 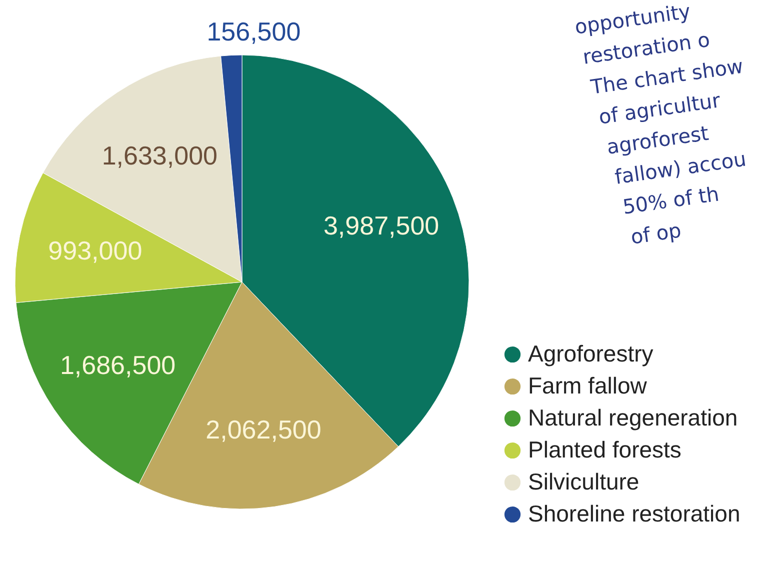 What do you see at coordinates (656, 233) in the screenshot?
I see `text: of op` at bounding box center [656, 233].